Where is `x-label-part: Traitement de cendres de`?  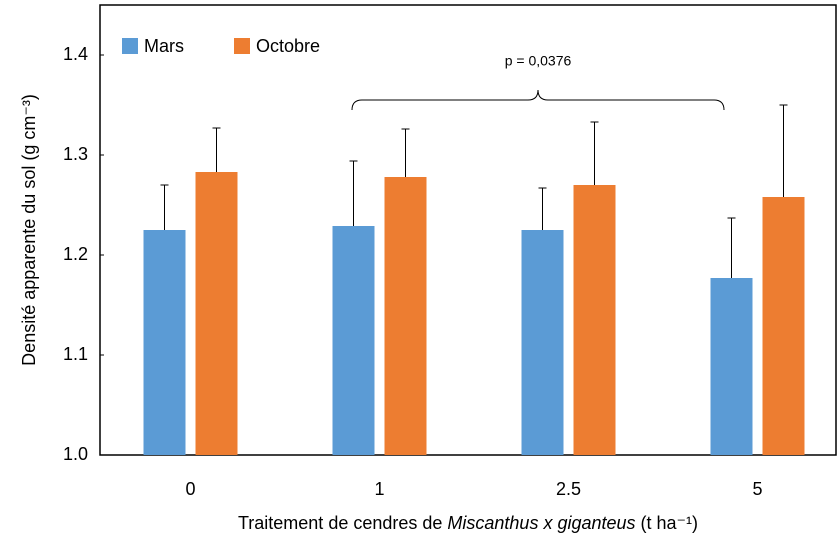
x-label-part: Traitement de cendres de is located at coordinates (342, 523).